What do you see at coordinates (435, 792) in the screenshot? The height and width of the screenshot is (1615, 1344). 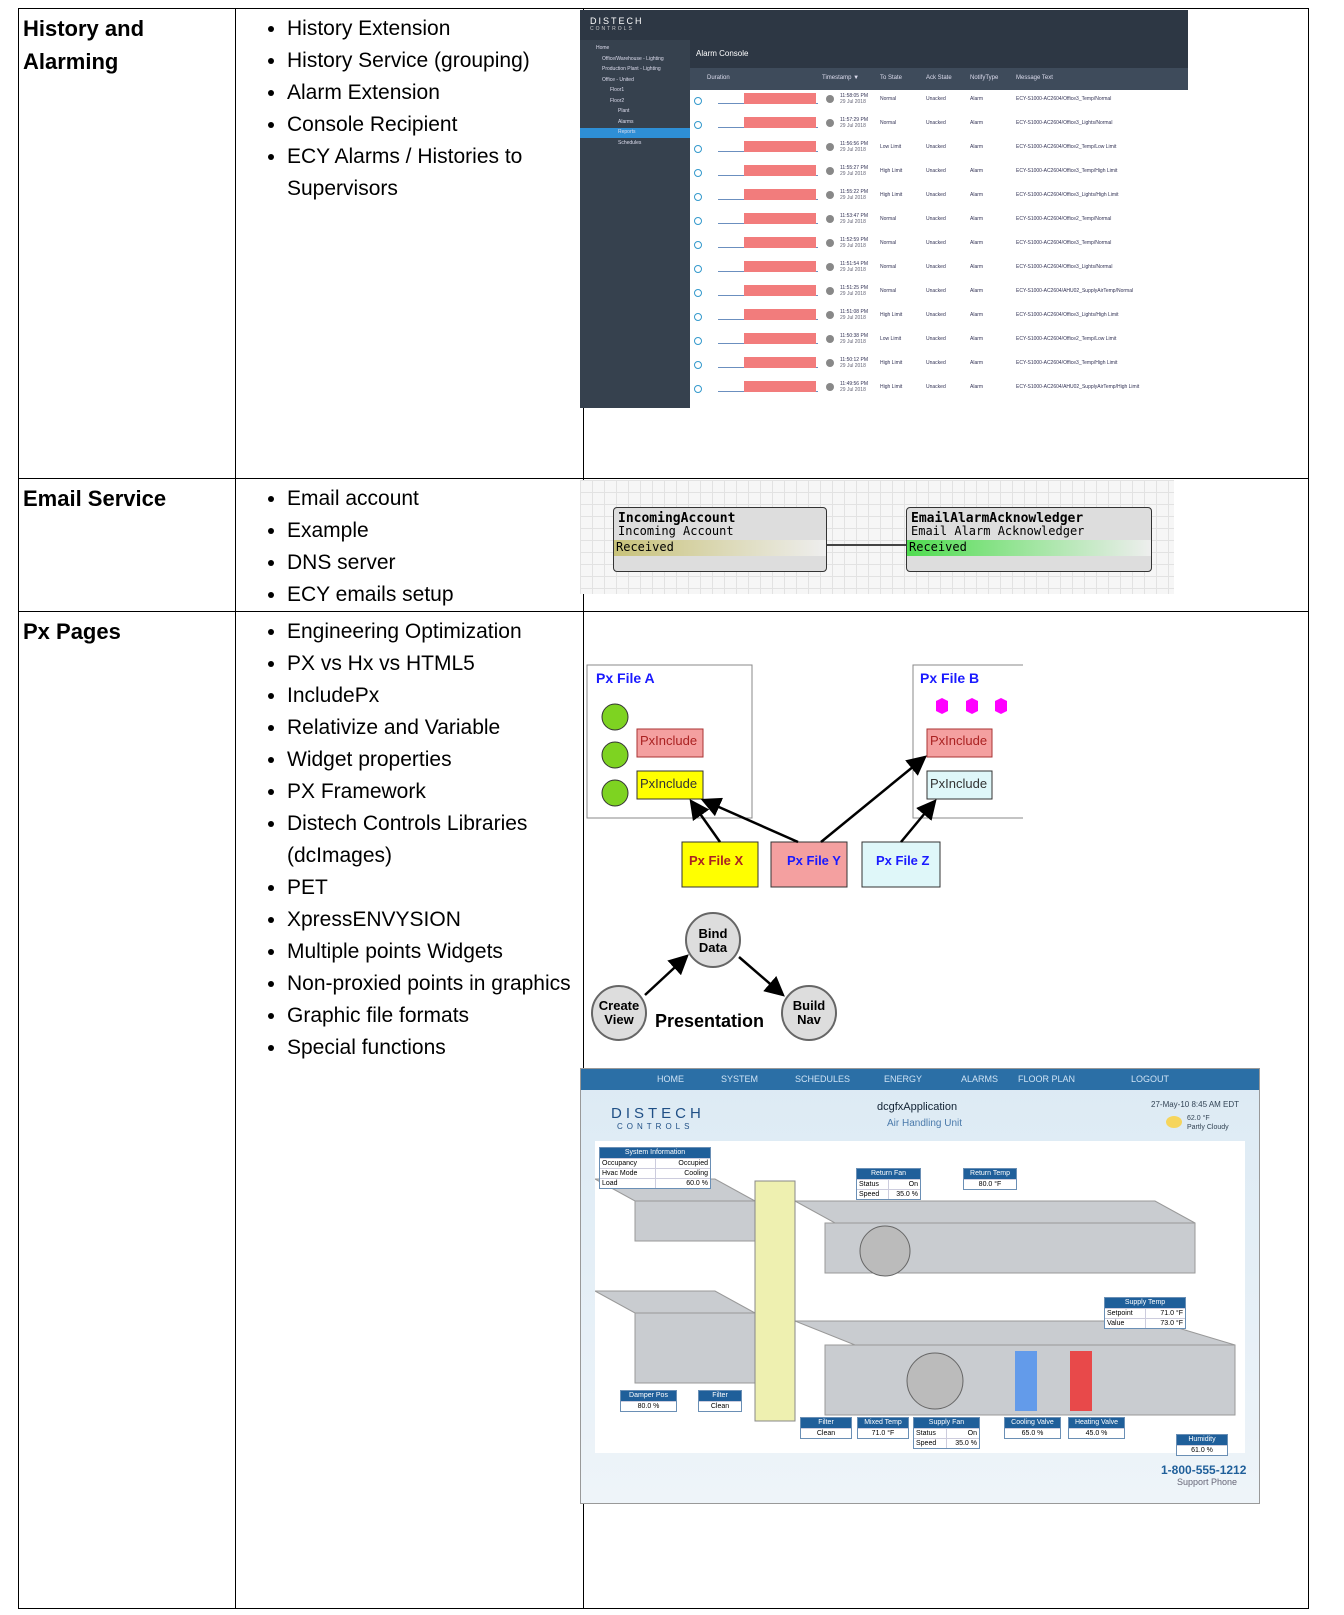 I see `topic-item: PX Framework` at bounding box center [435, 792].